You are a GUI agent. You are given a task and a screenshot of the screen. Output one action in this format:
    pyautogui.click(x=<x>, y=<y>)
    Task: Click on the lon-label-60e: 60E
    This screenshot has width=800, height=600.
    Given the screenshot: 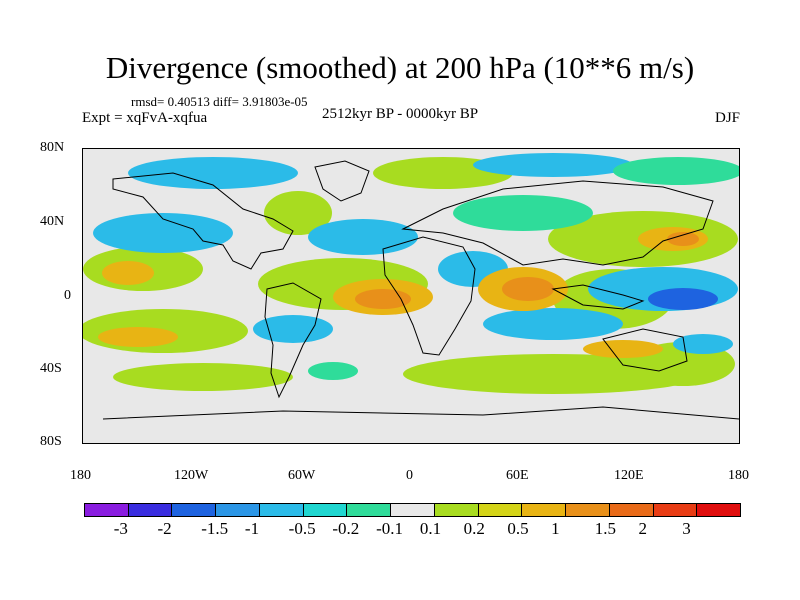 What is the action you would take?
    pyautogui.click(x=517, y=475)
    